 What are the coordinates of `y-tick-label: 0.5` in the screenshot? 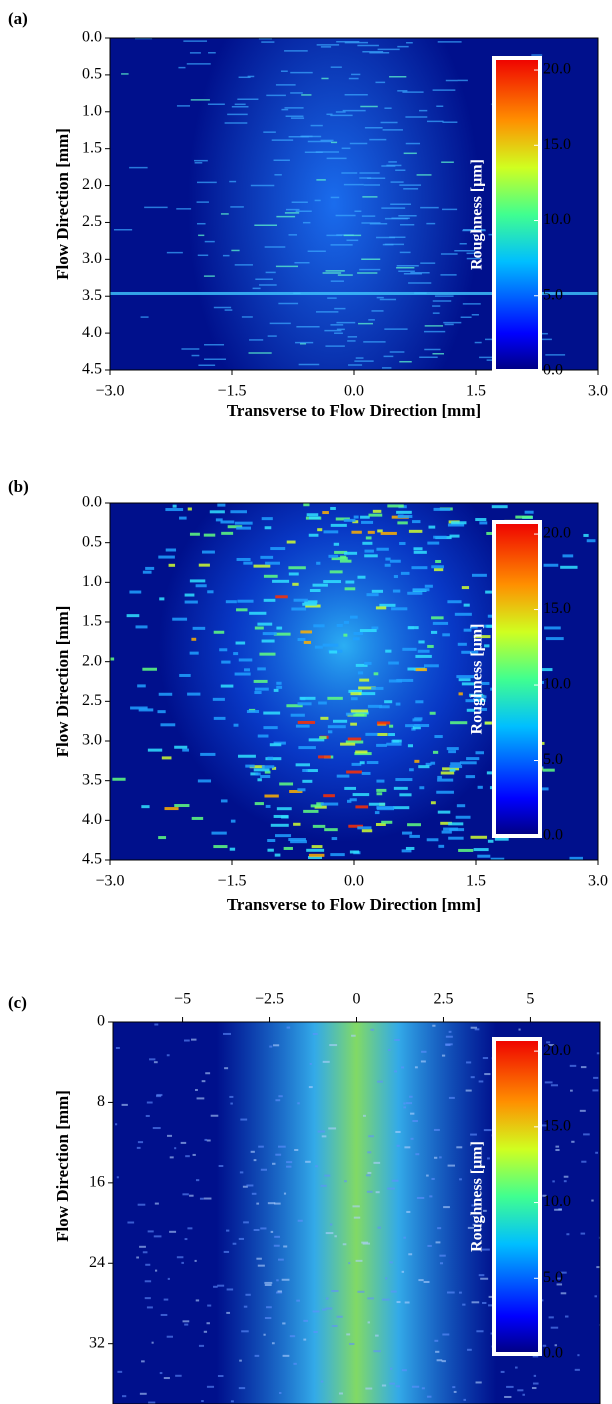 It's located at (92, 74).